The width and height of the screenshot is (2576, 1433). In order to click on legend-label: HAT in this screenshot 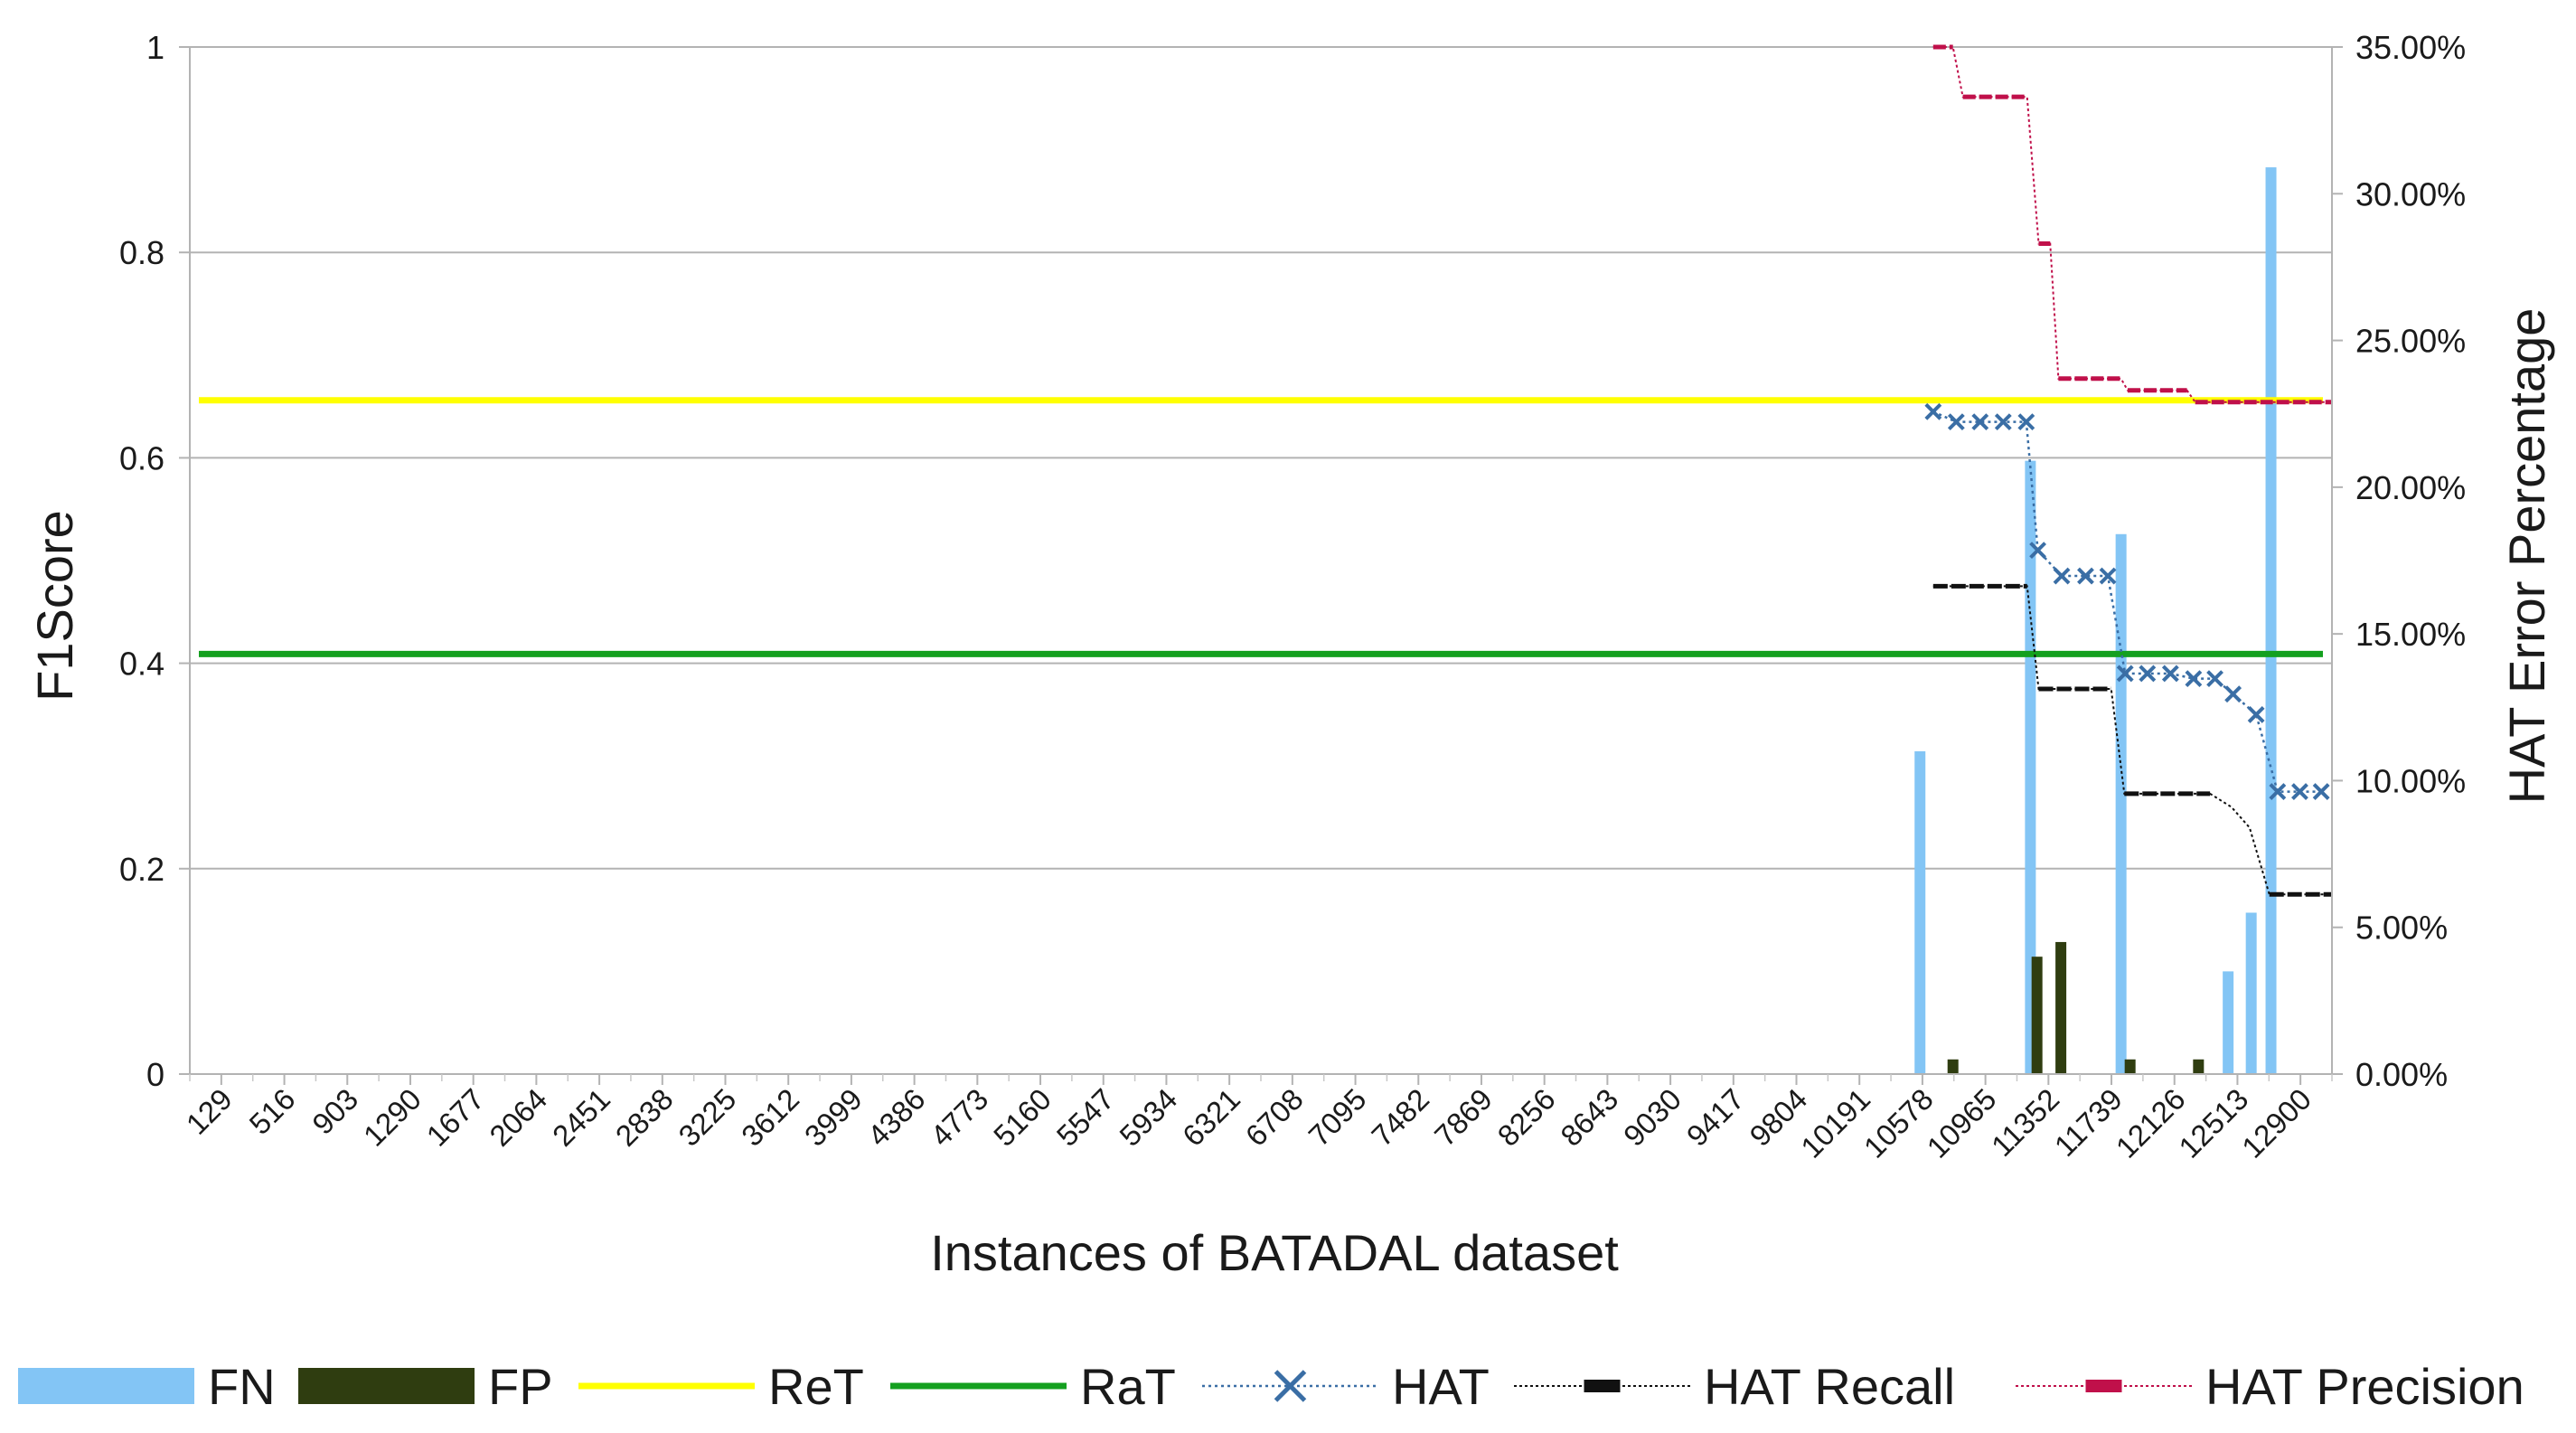, I will do `click(1441, 1386)`.